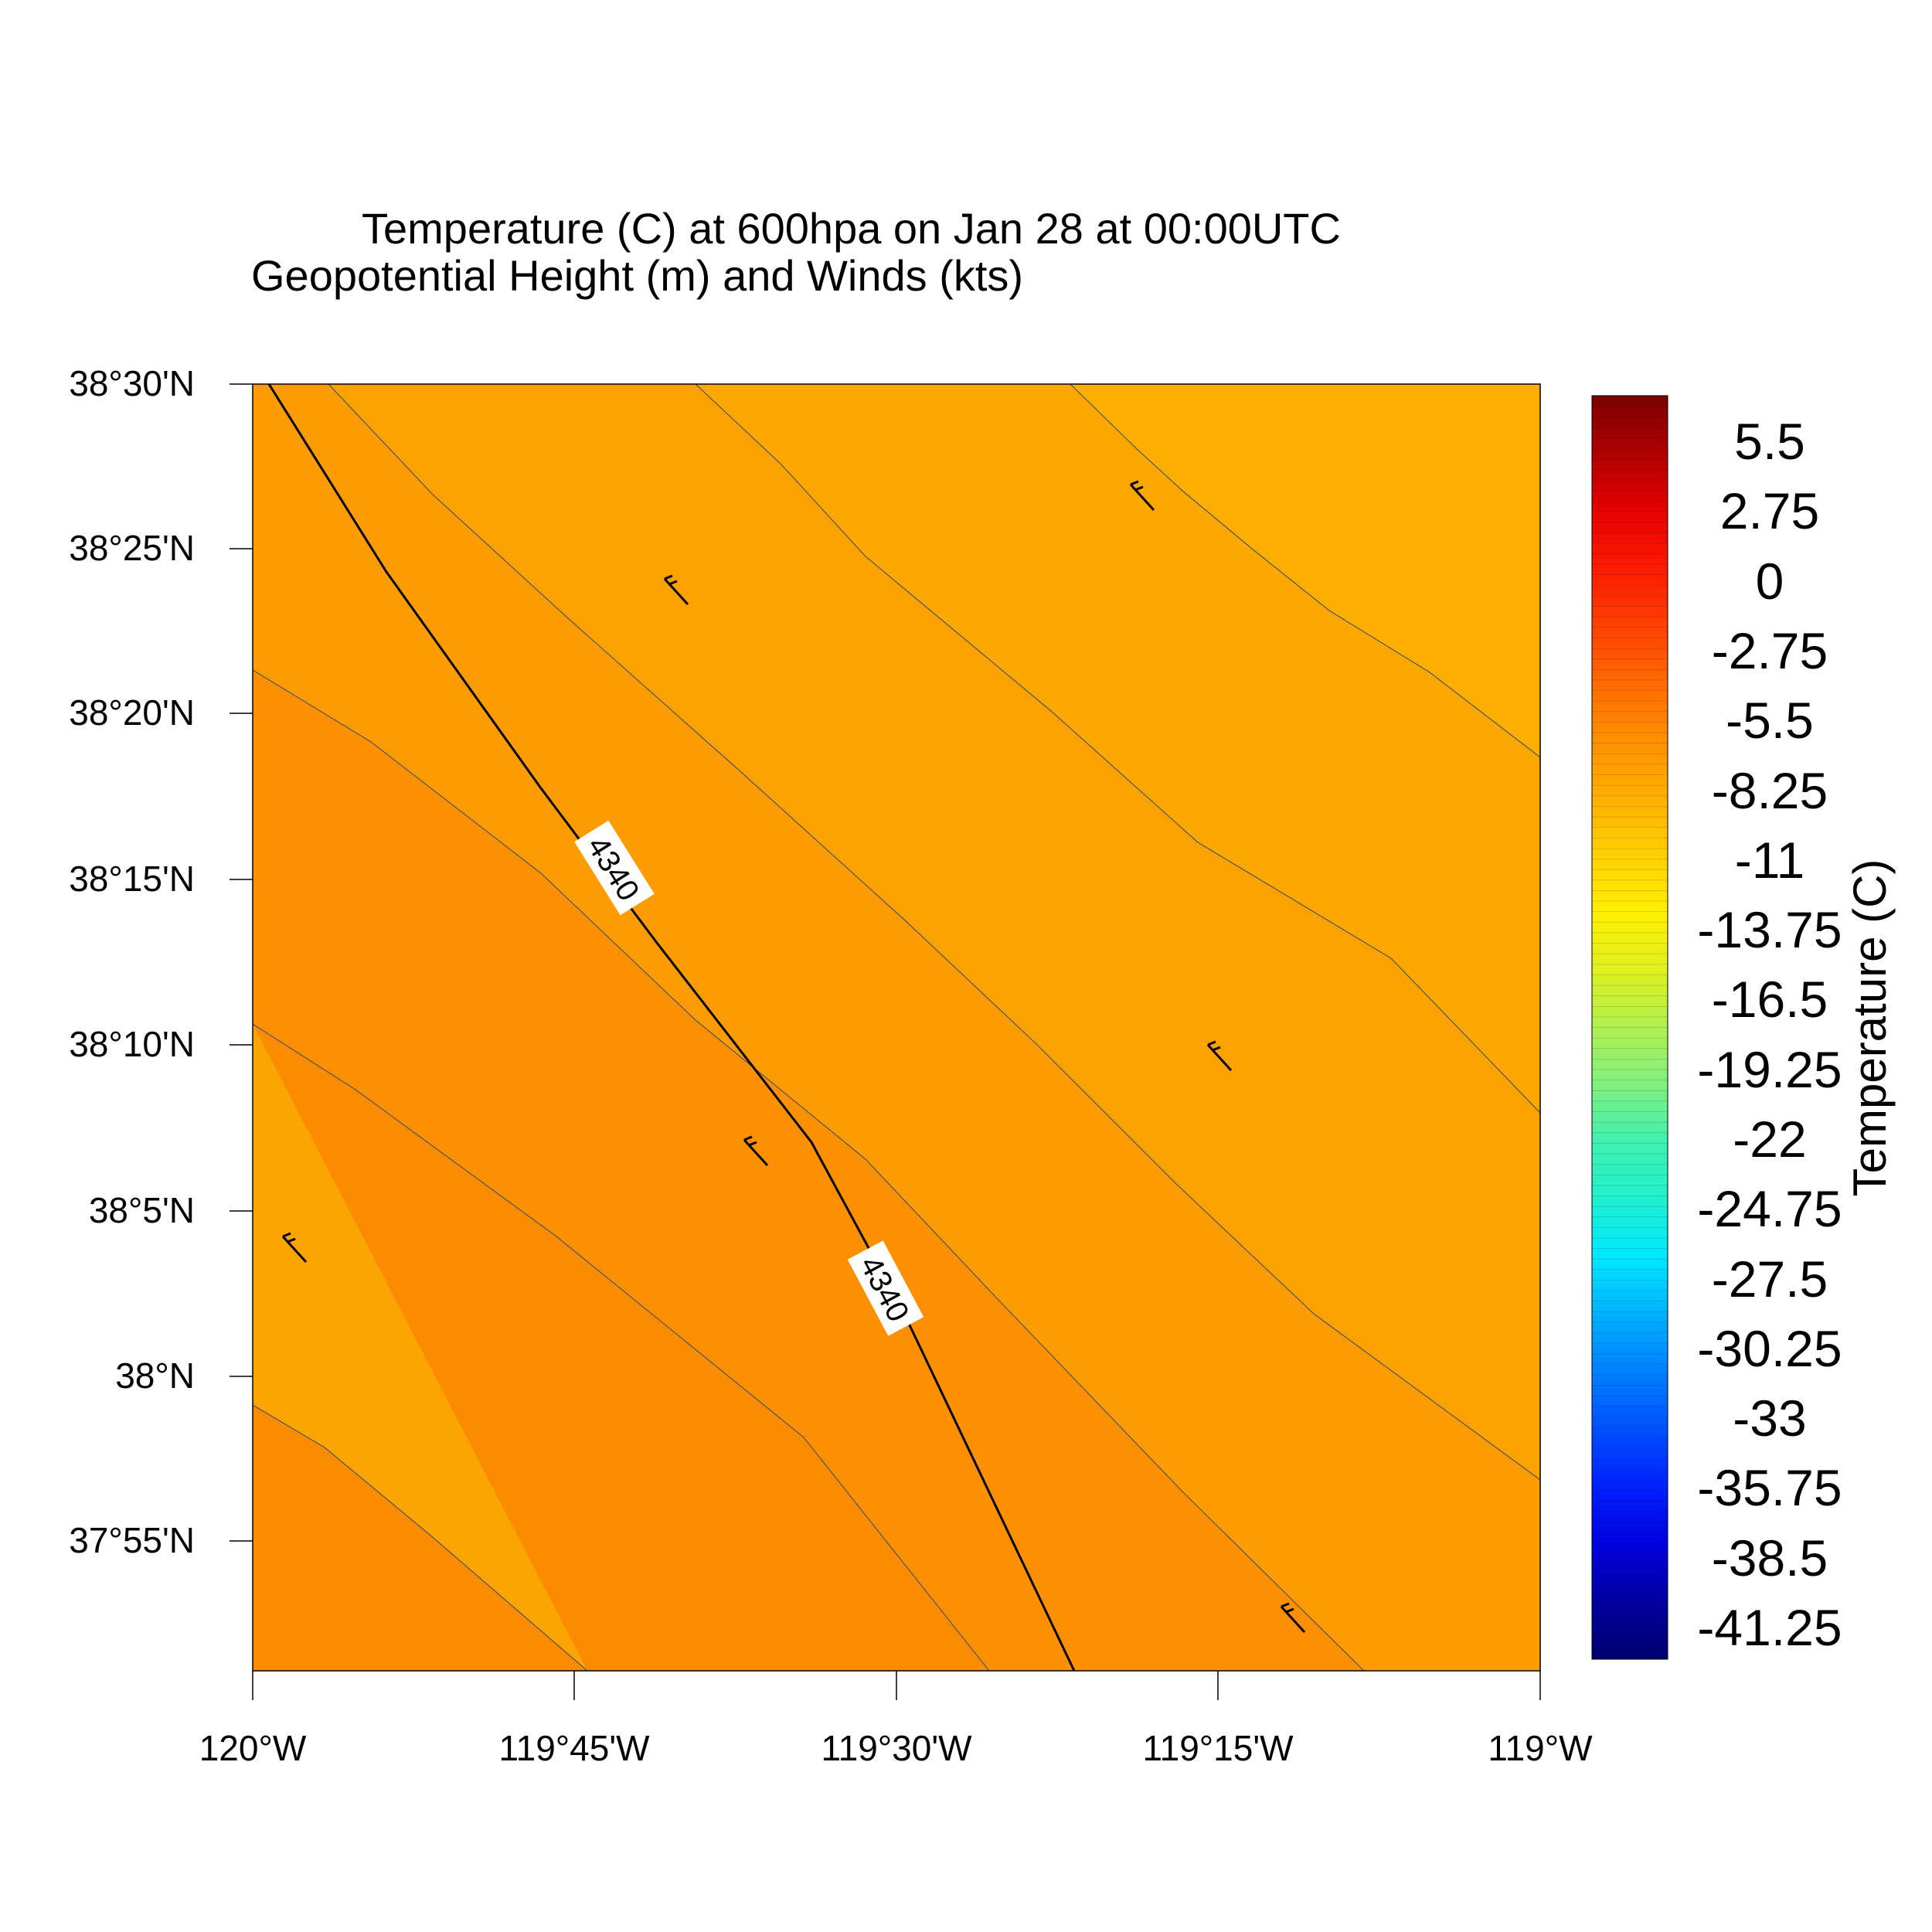  What do you see at coordinates (132, 1044) in the screenshot?
I see `y-tick-label: 38°10'N` at bounding box center [132, 1044].